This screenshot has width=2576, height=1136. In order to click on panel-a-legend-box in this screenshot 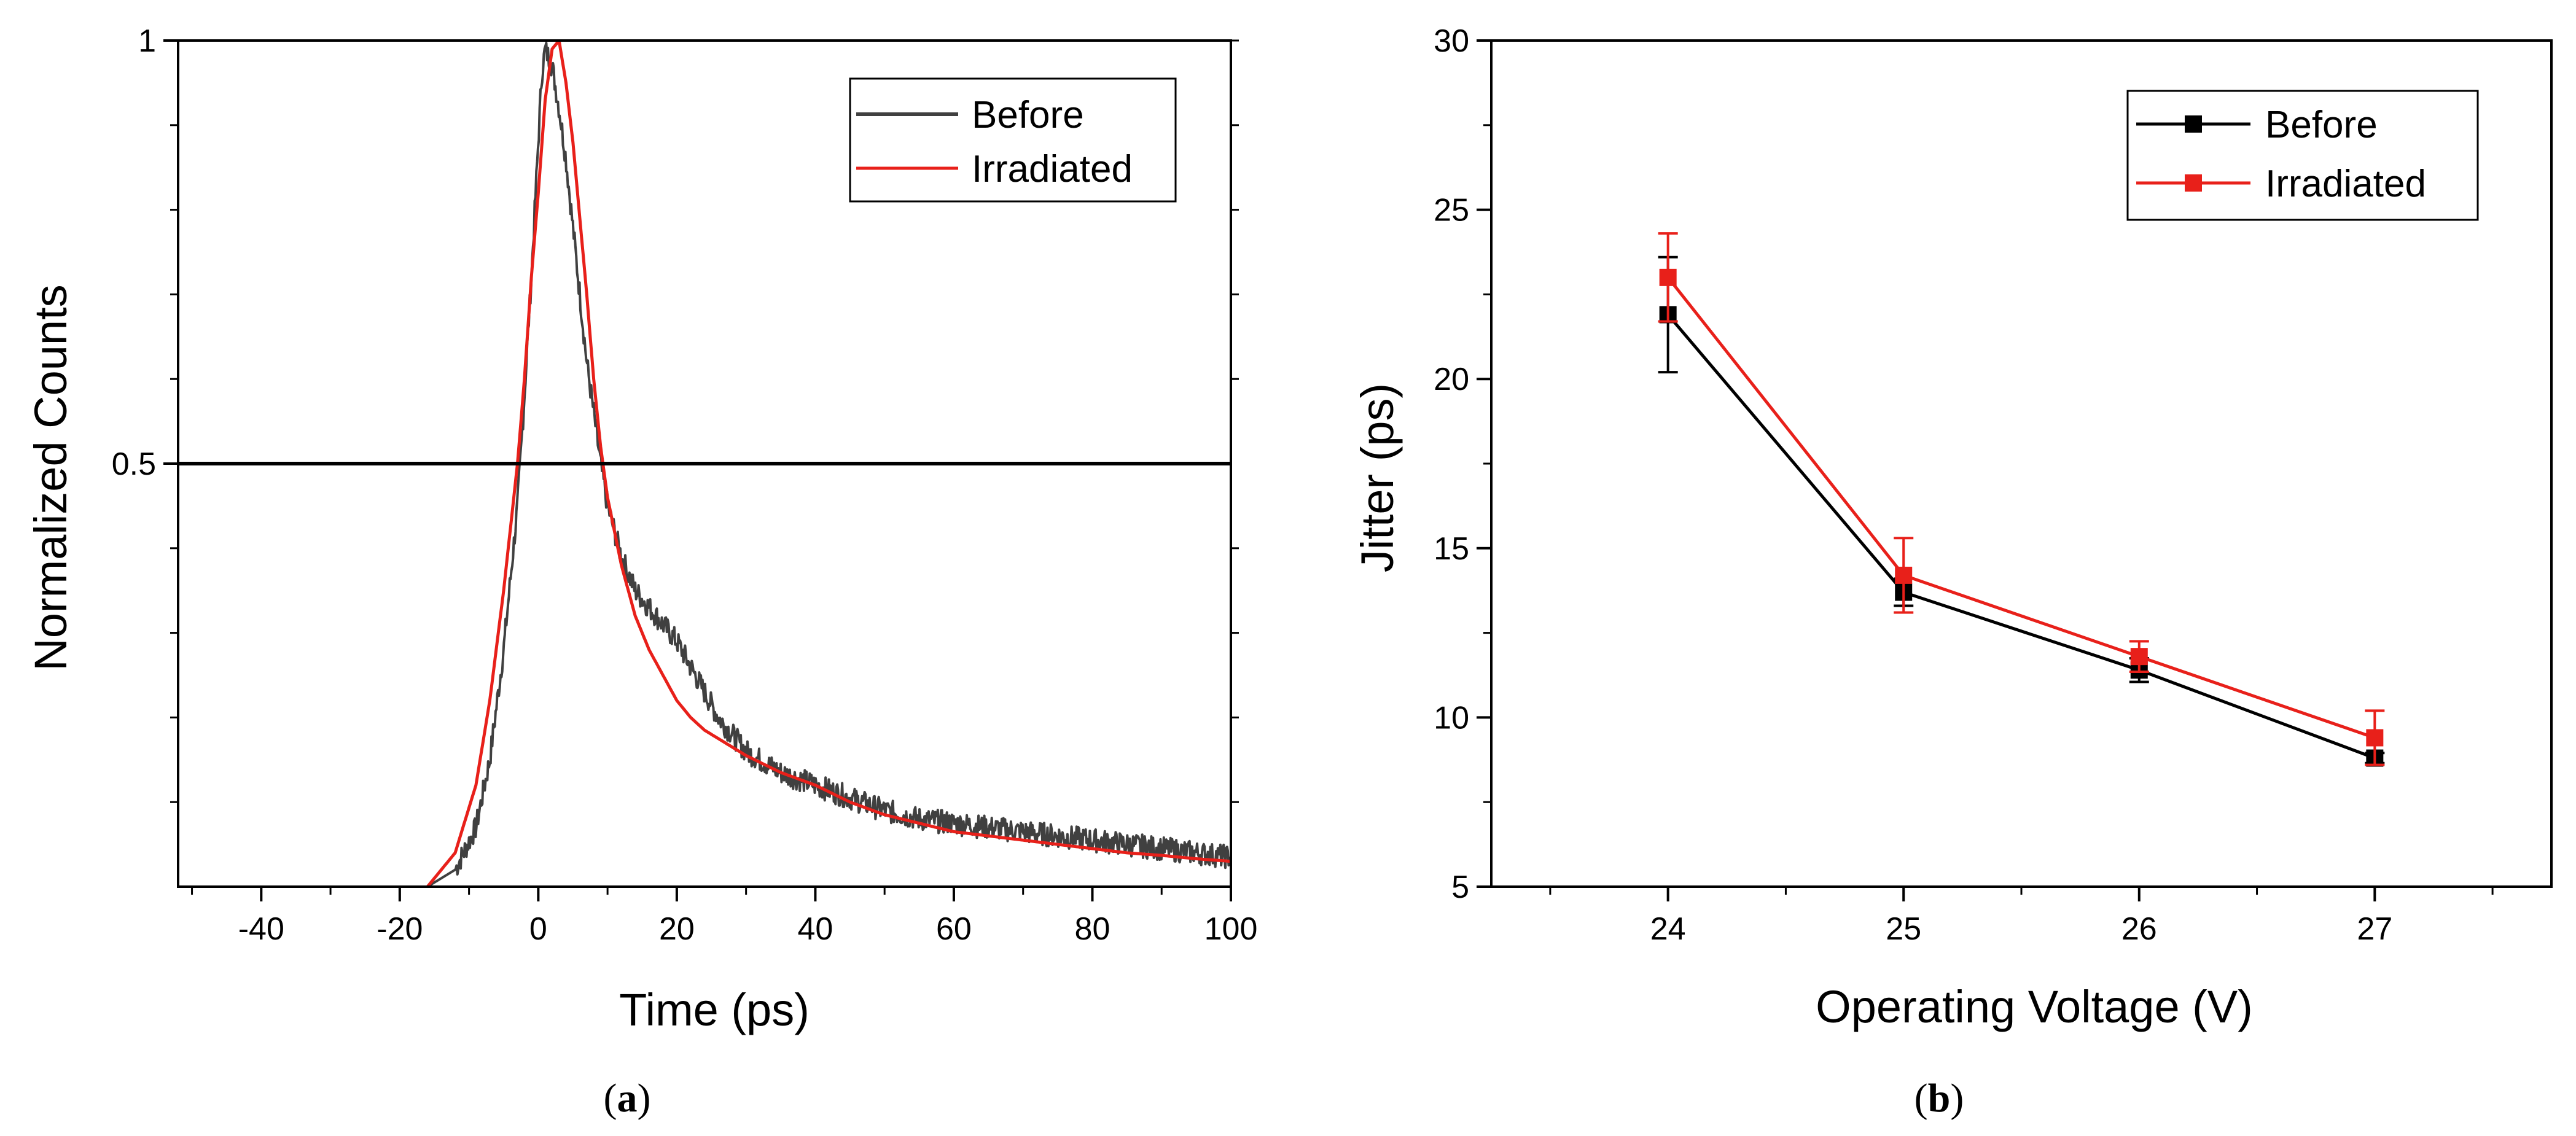, I will do `click(1013, 140)`.